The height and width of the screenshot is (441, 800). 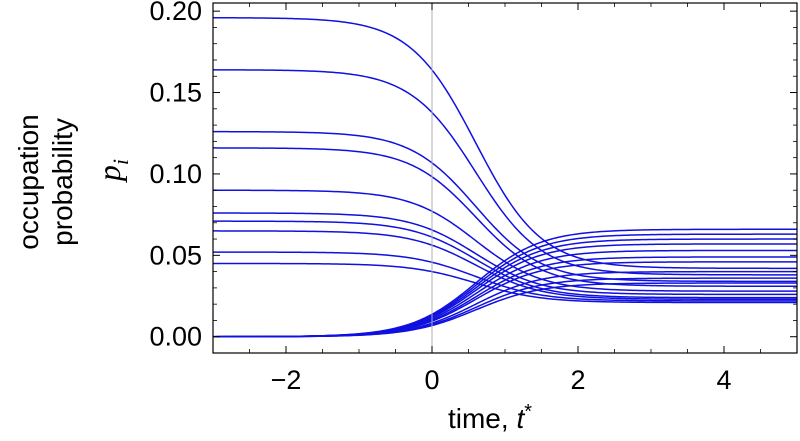 What do you see at coordinates (28, 181) in the screenshot?
I see `y-axis-title-line1: occupation` at bounding box center [28, 181].